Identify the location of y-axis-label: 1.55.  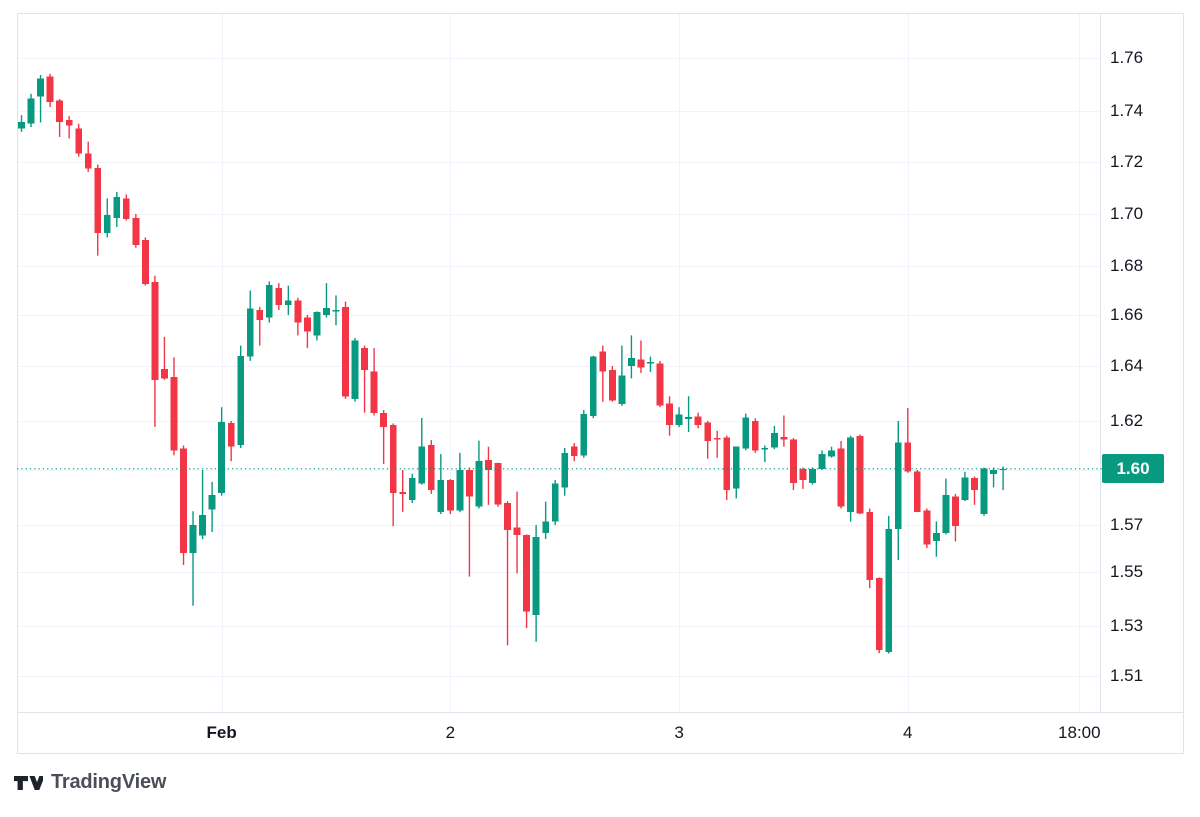
(1127, 571).